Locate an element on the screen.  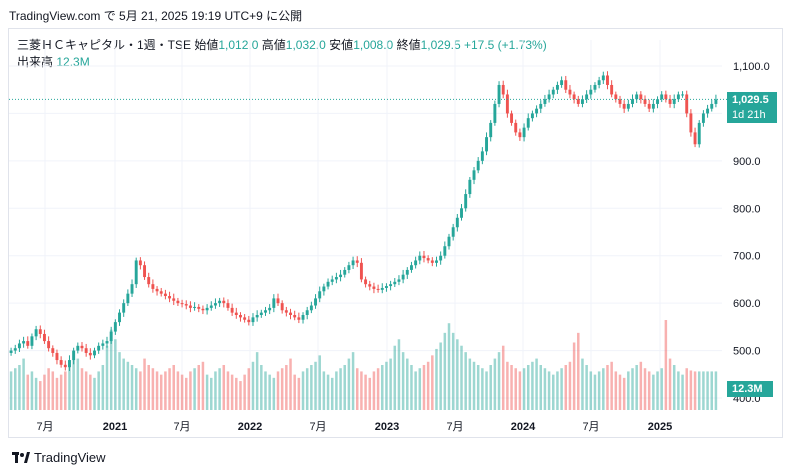
change-value: +17.5 (+1.73%) is located at coordinates (505, 45).